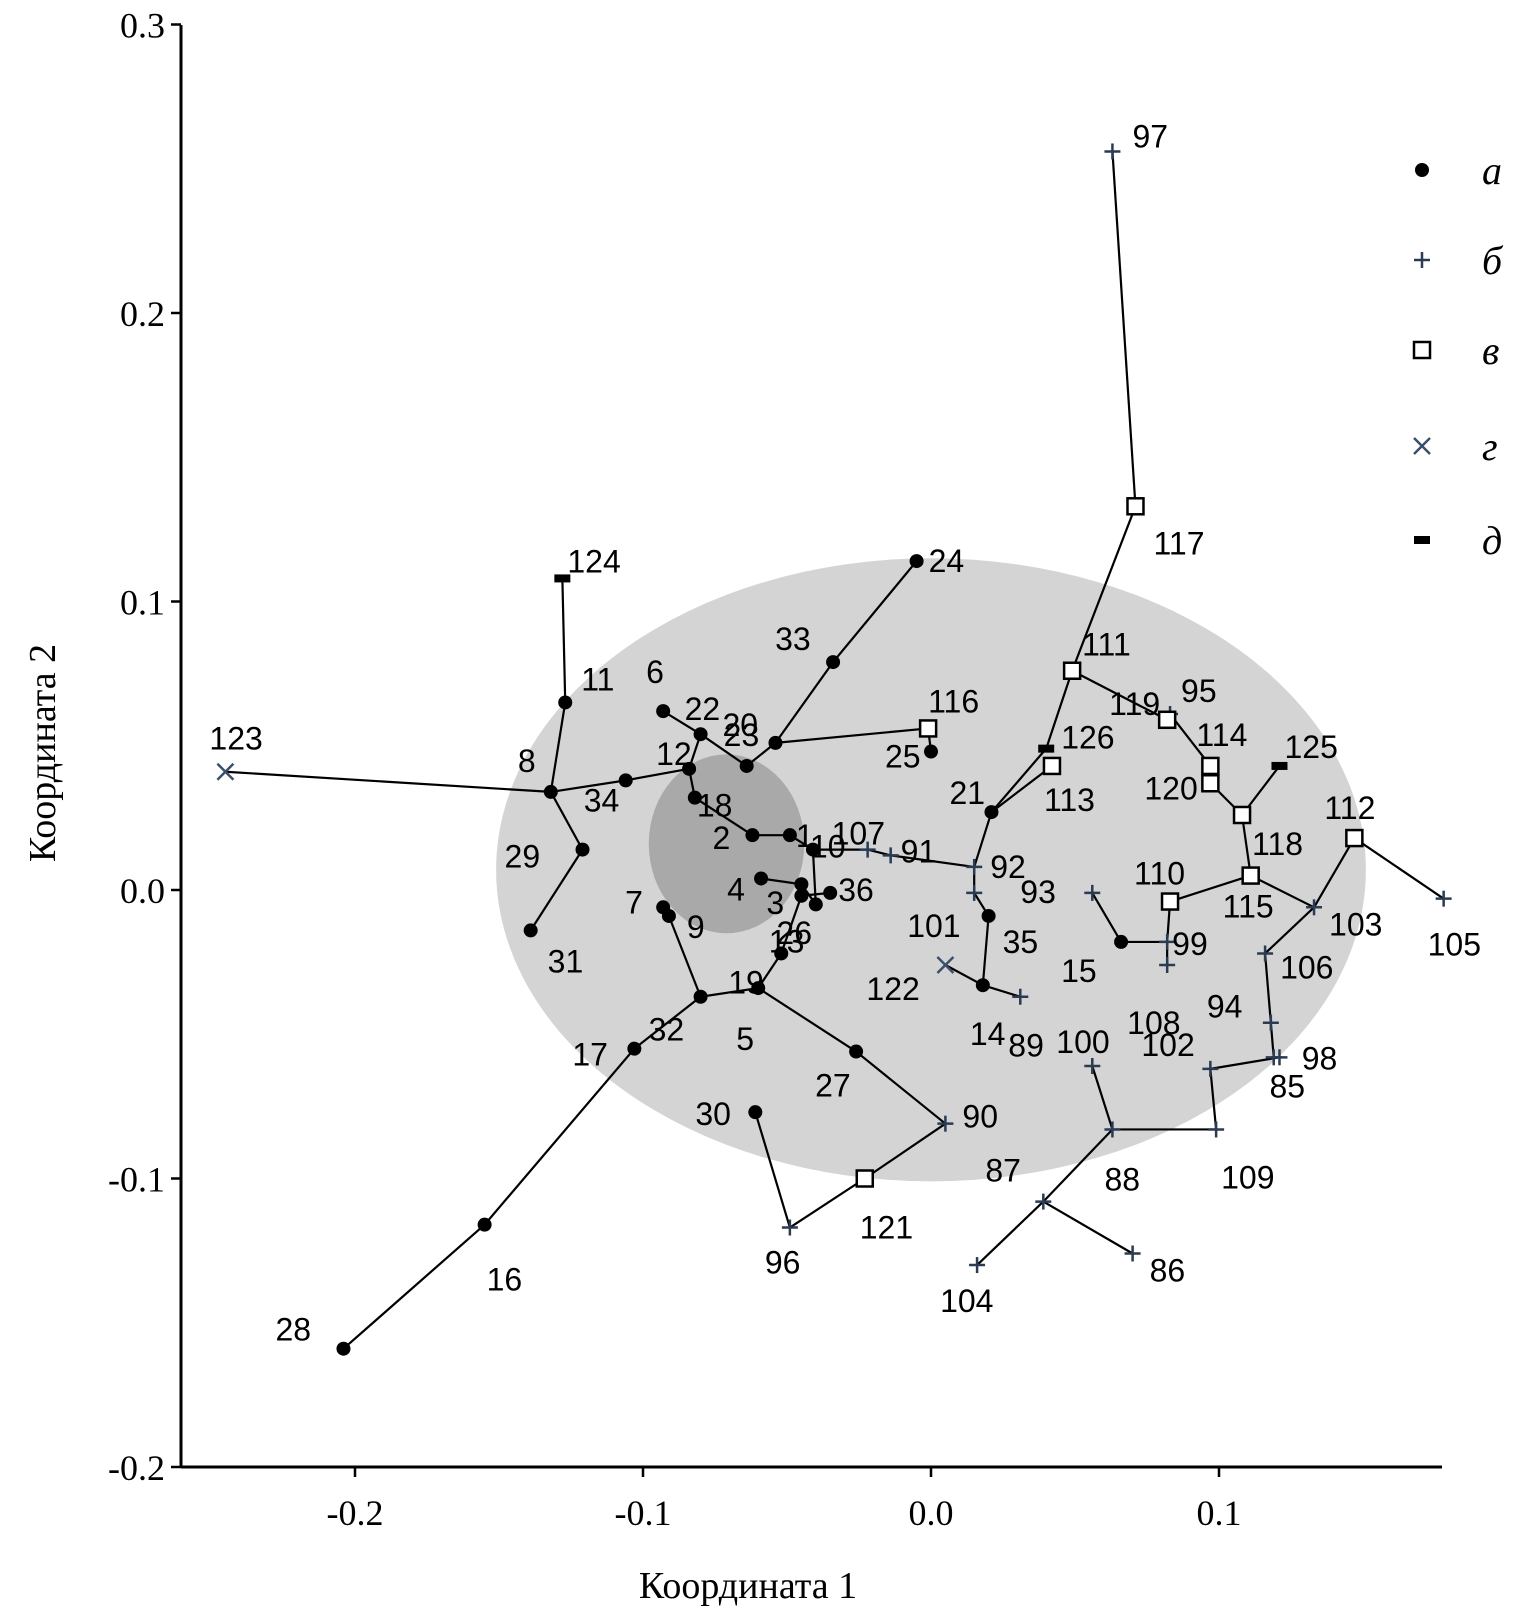 Image resolution: width=1527 pixels, height=1615 pixels. Describe the element at coordinates (742, 735) in the screenshot. I see `point-label-23: 23` at that location.